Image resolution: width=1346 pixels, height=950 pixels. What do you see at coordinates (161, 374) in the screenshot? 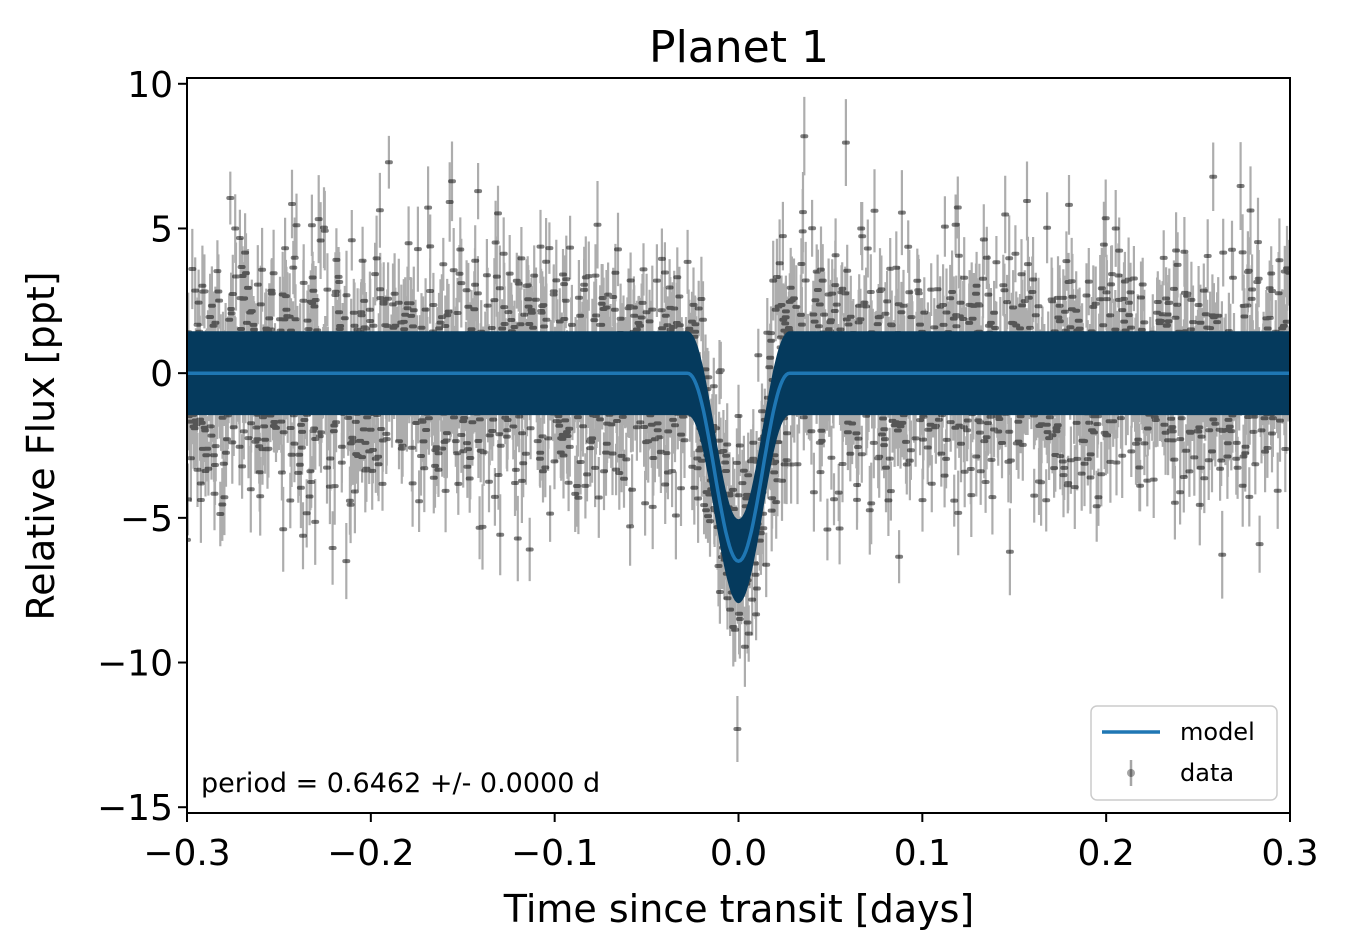
I see `y-tick-label: 0` at bounding box center [161, 374].